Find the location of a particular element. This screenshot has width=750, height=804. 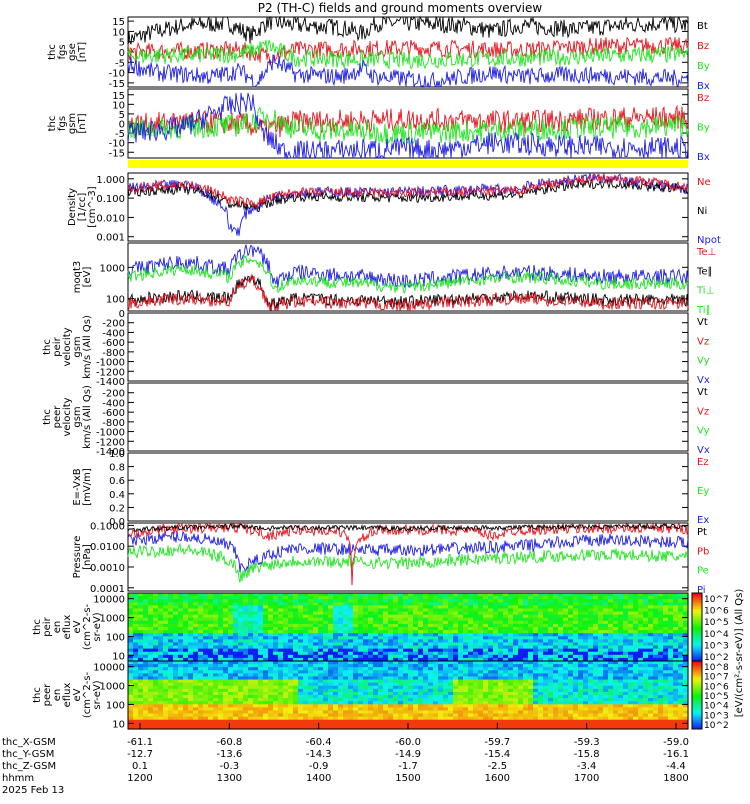

legend-entry: Ey is located at coordinates (703, 491).